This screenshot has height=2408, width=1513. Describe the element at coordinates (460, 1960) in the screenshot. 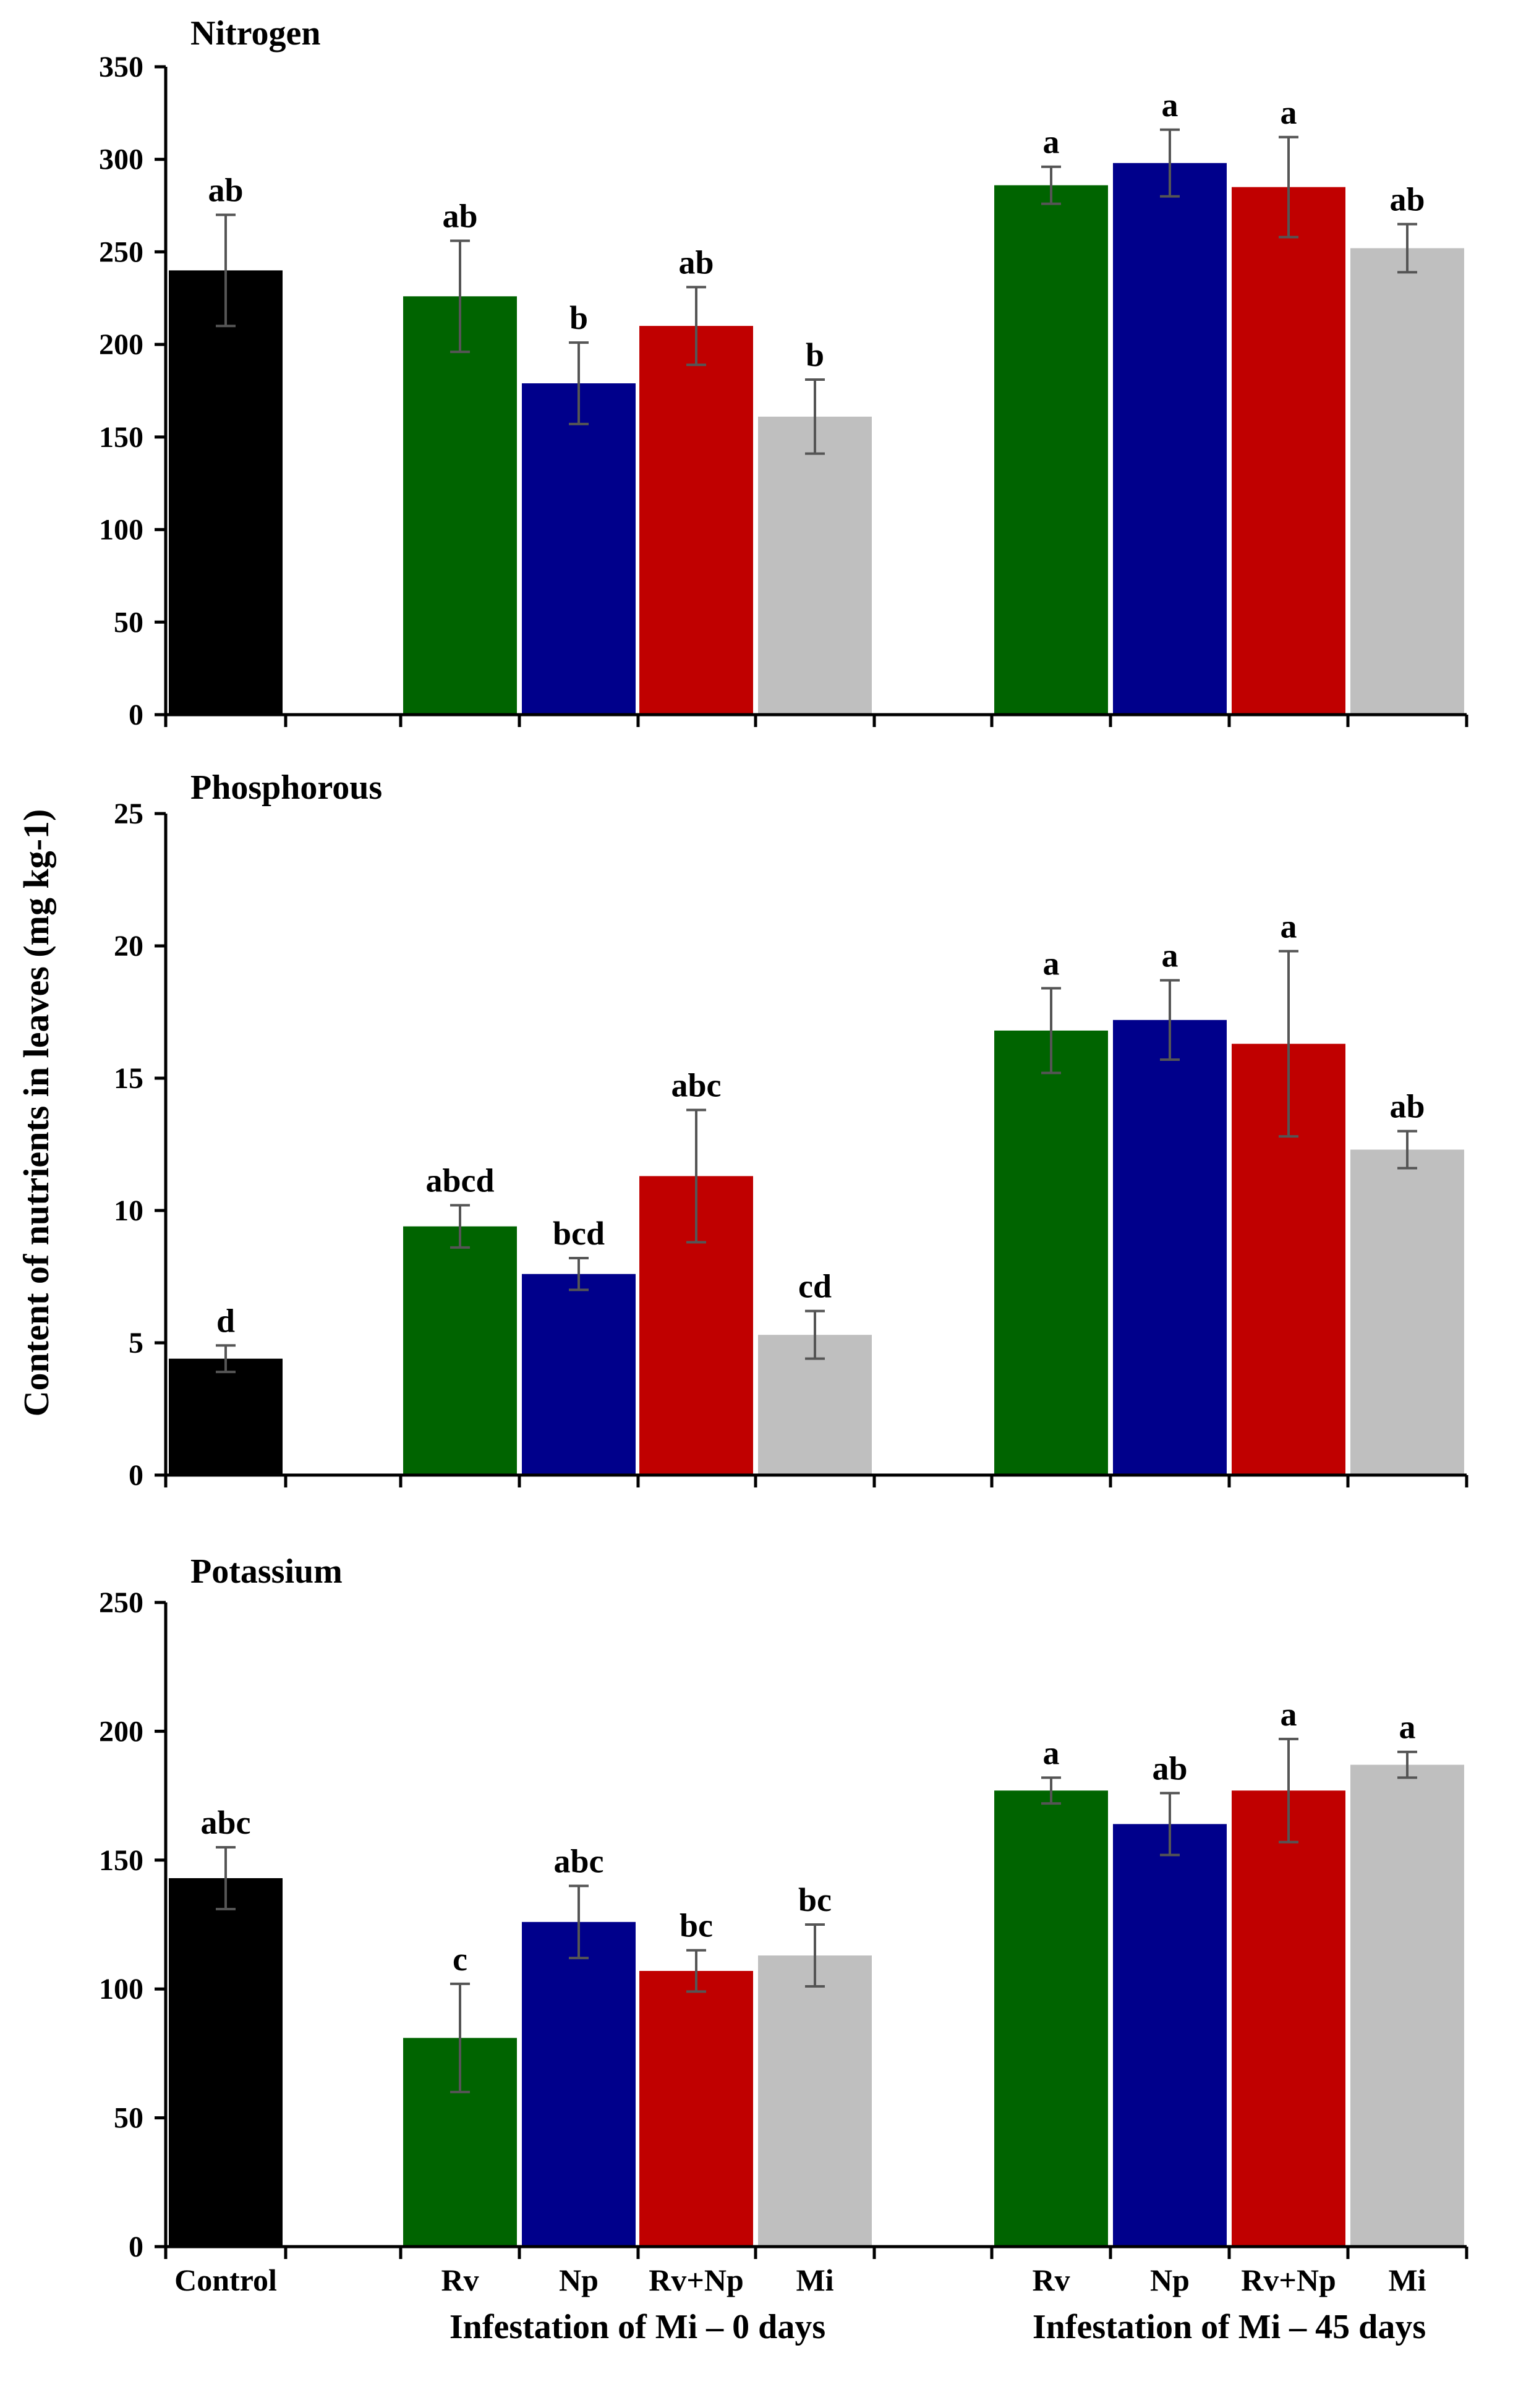

I see `potassium-significance-label-2: c` at that location.